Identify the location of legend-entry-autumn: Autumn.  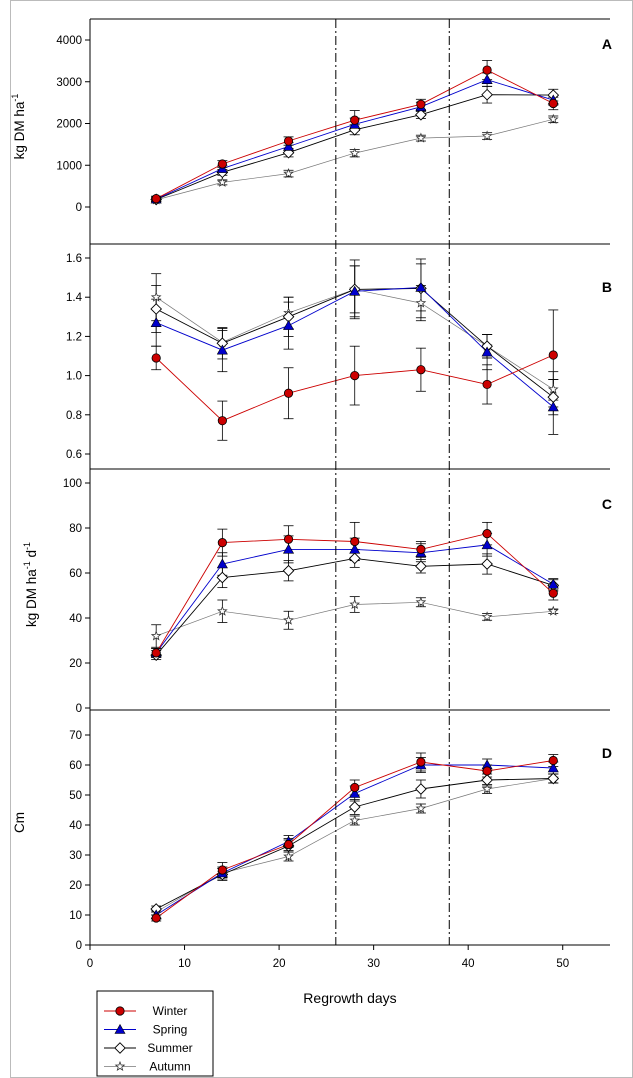
(147, 1067).